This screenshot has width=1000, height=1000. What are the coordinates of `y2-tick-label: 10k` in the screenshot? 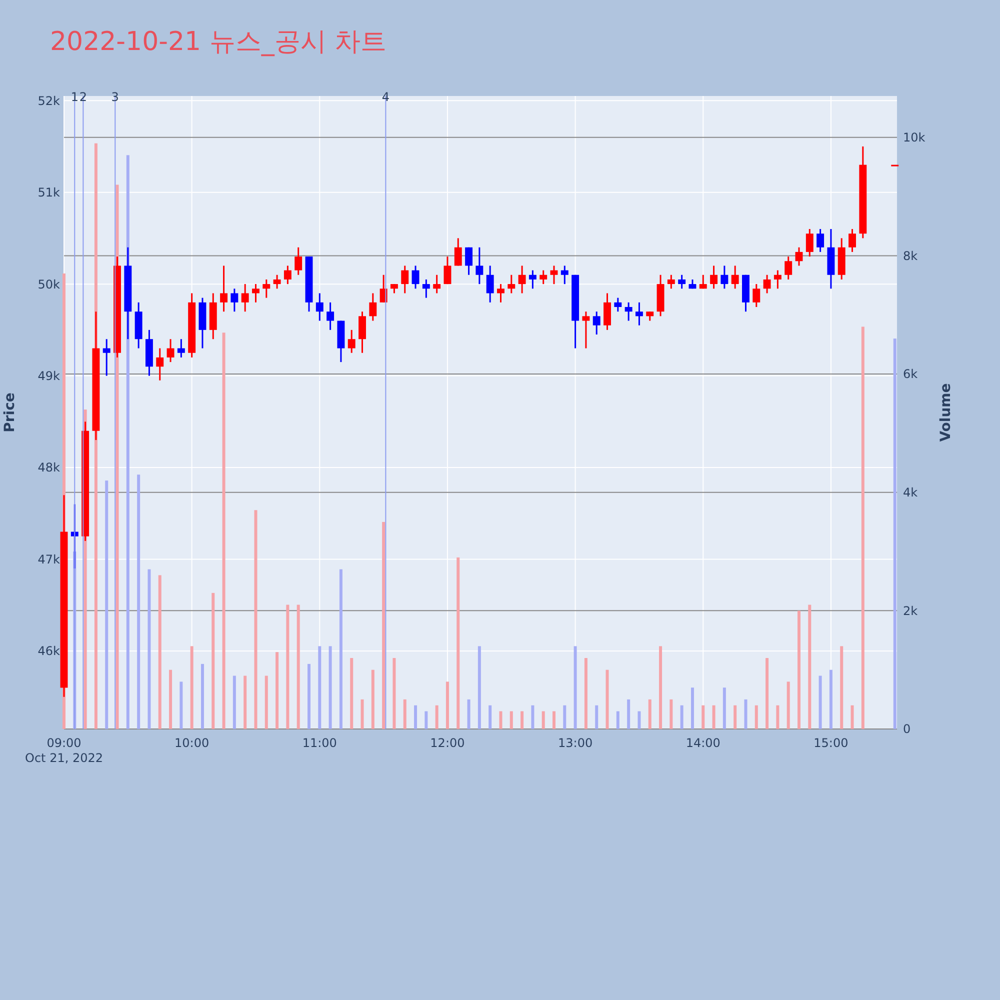 It's located at (914, 137).